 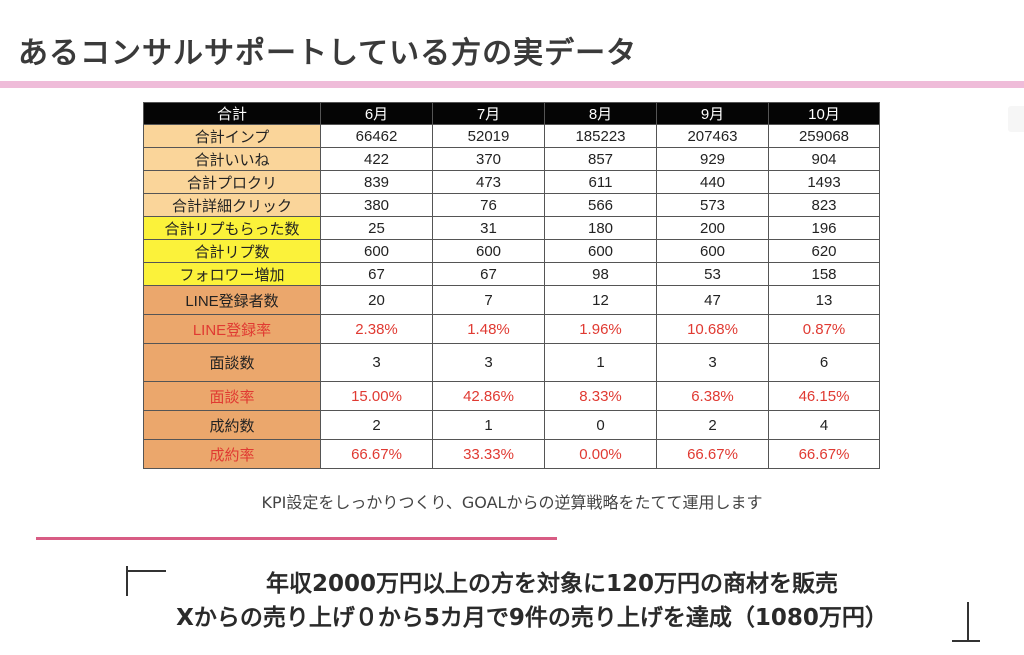 I want to click on table-cell: 42.86%, so click(x=488, y=396).